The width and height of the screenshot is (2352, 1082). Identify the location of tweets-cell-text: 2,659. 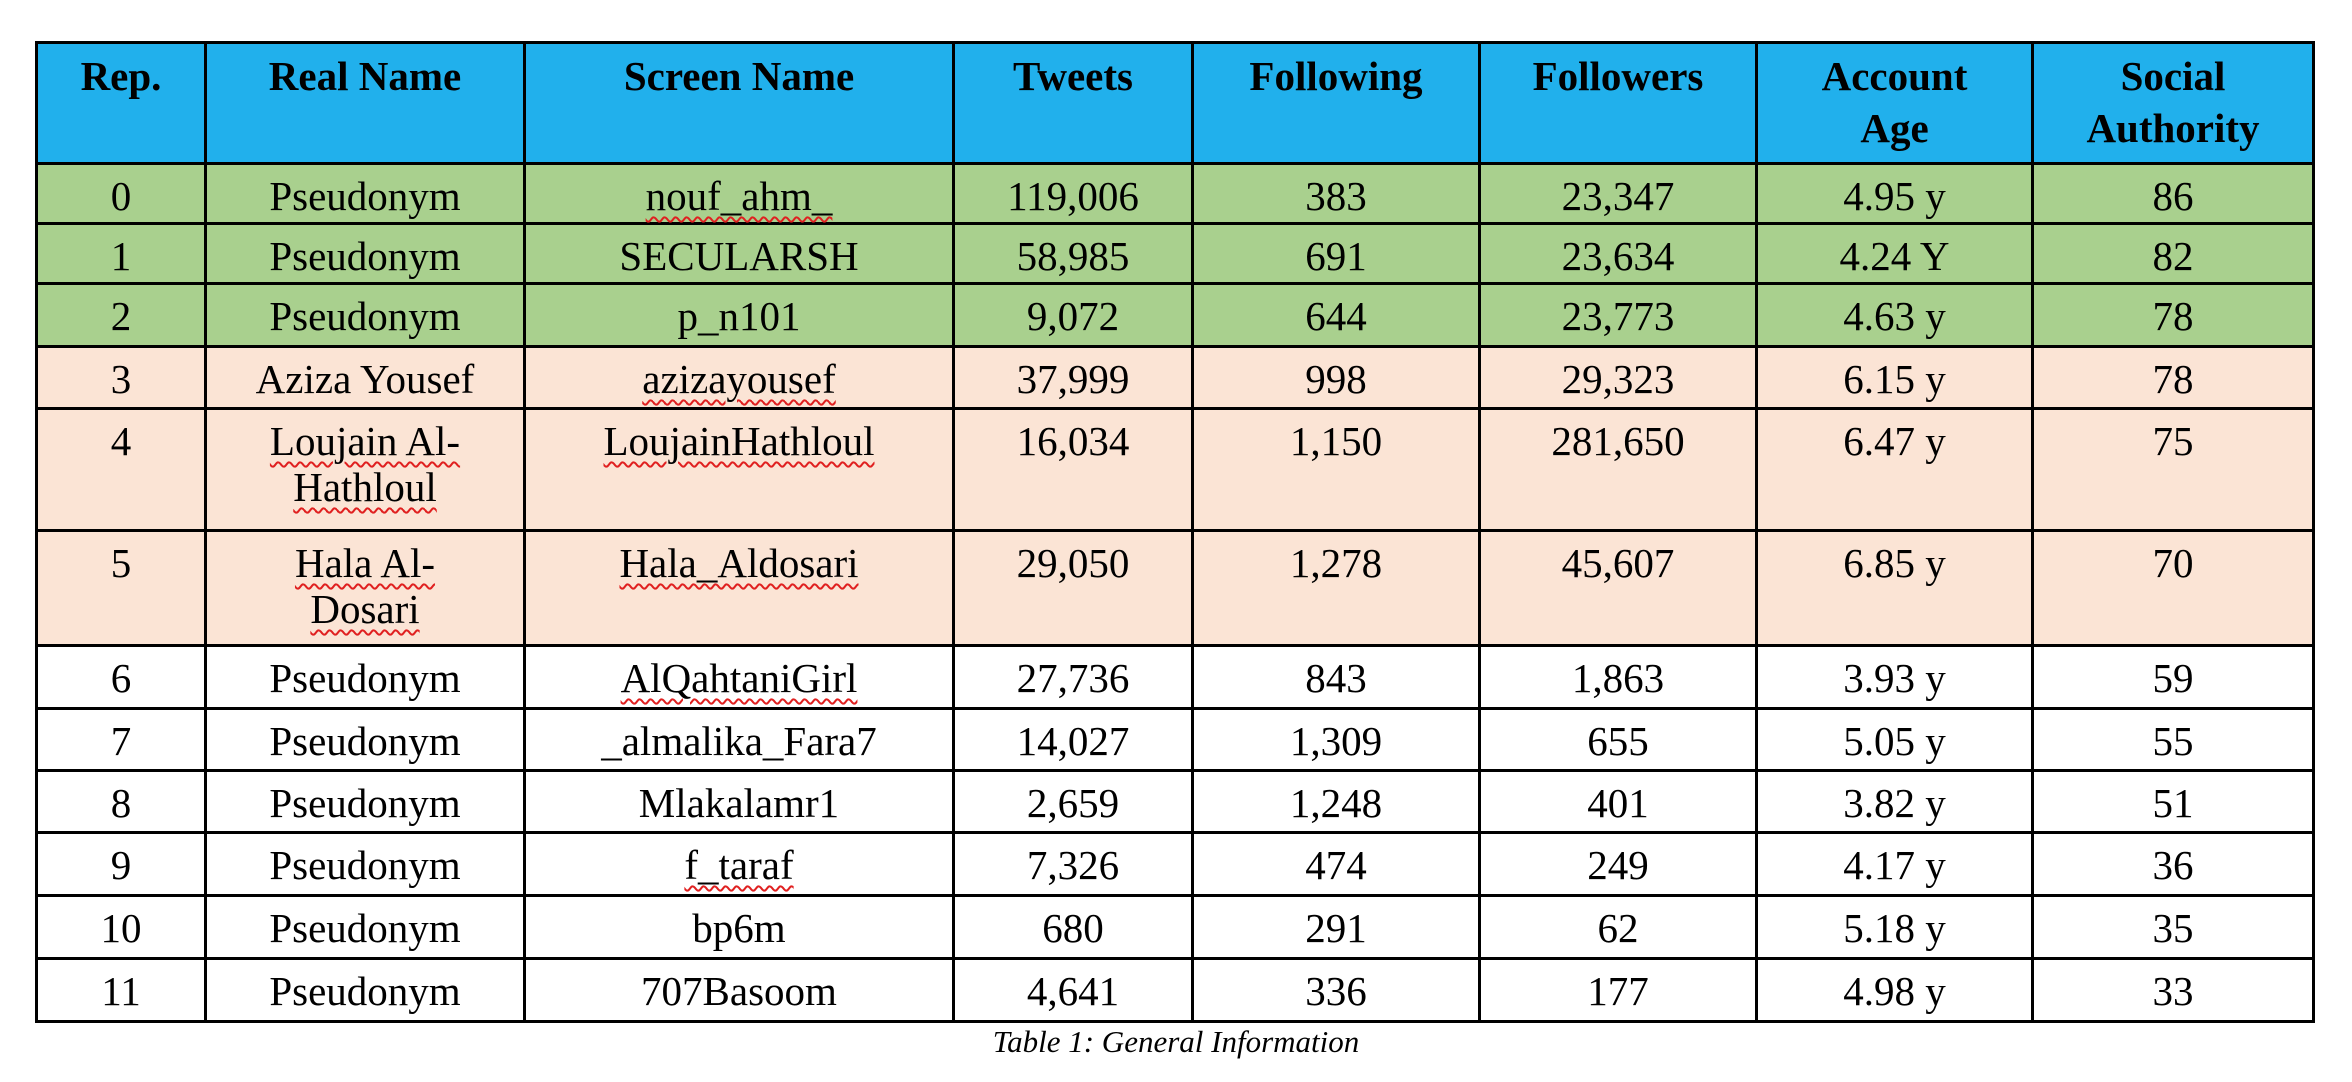
(1073, 803).